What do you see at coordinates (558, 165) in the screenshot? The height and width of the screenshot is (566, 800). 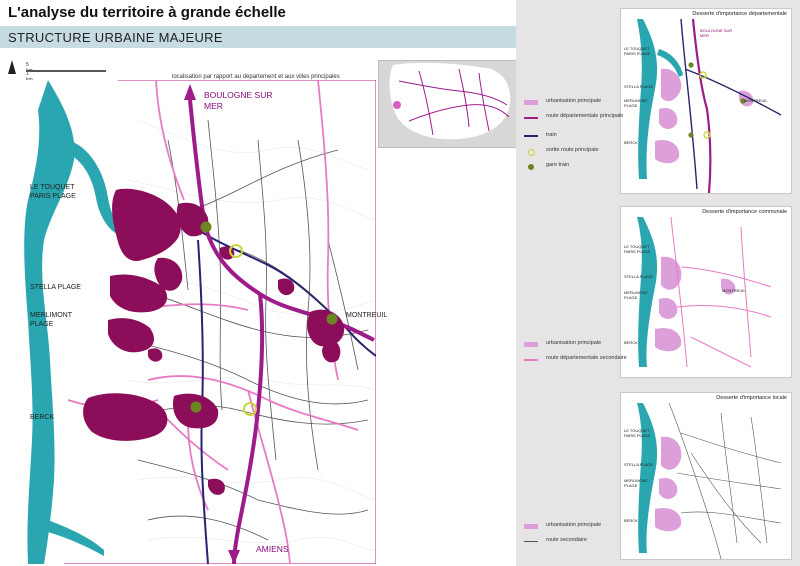 I see `legend-label: gare train` at bounding box center [558, 165].